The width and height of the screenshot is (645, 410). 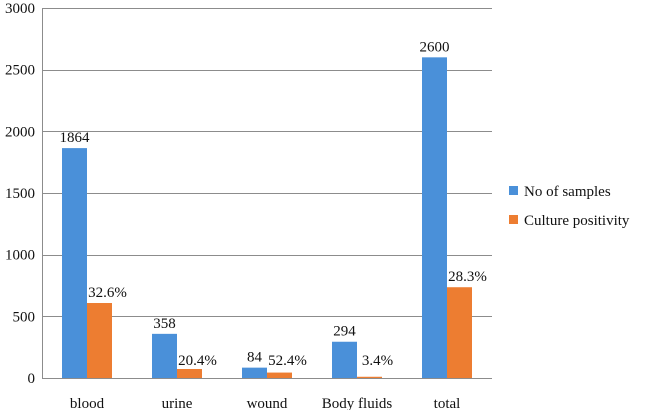 I want to click on legend-label-no-of-samples: No of samples, so click(x=567, y=192).